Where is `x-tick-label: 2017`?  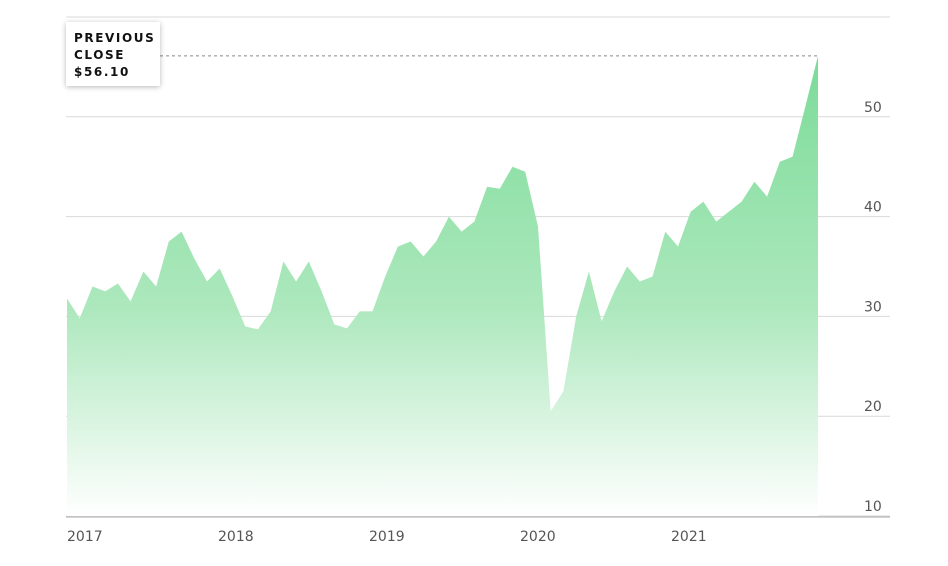
x-tick-label: 2017 is located at coordinates (85, 537).